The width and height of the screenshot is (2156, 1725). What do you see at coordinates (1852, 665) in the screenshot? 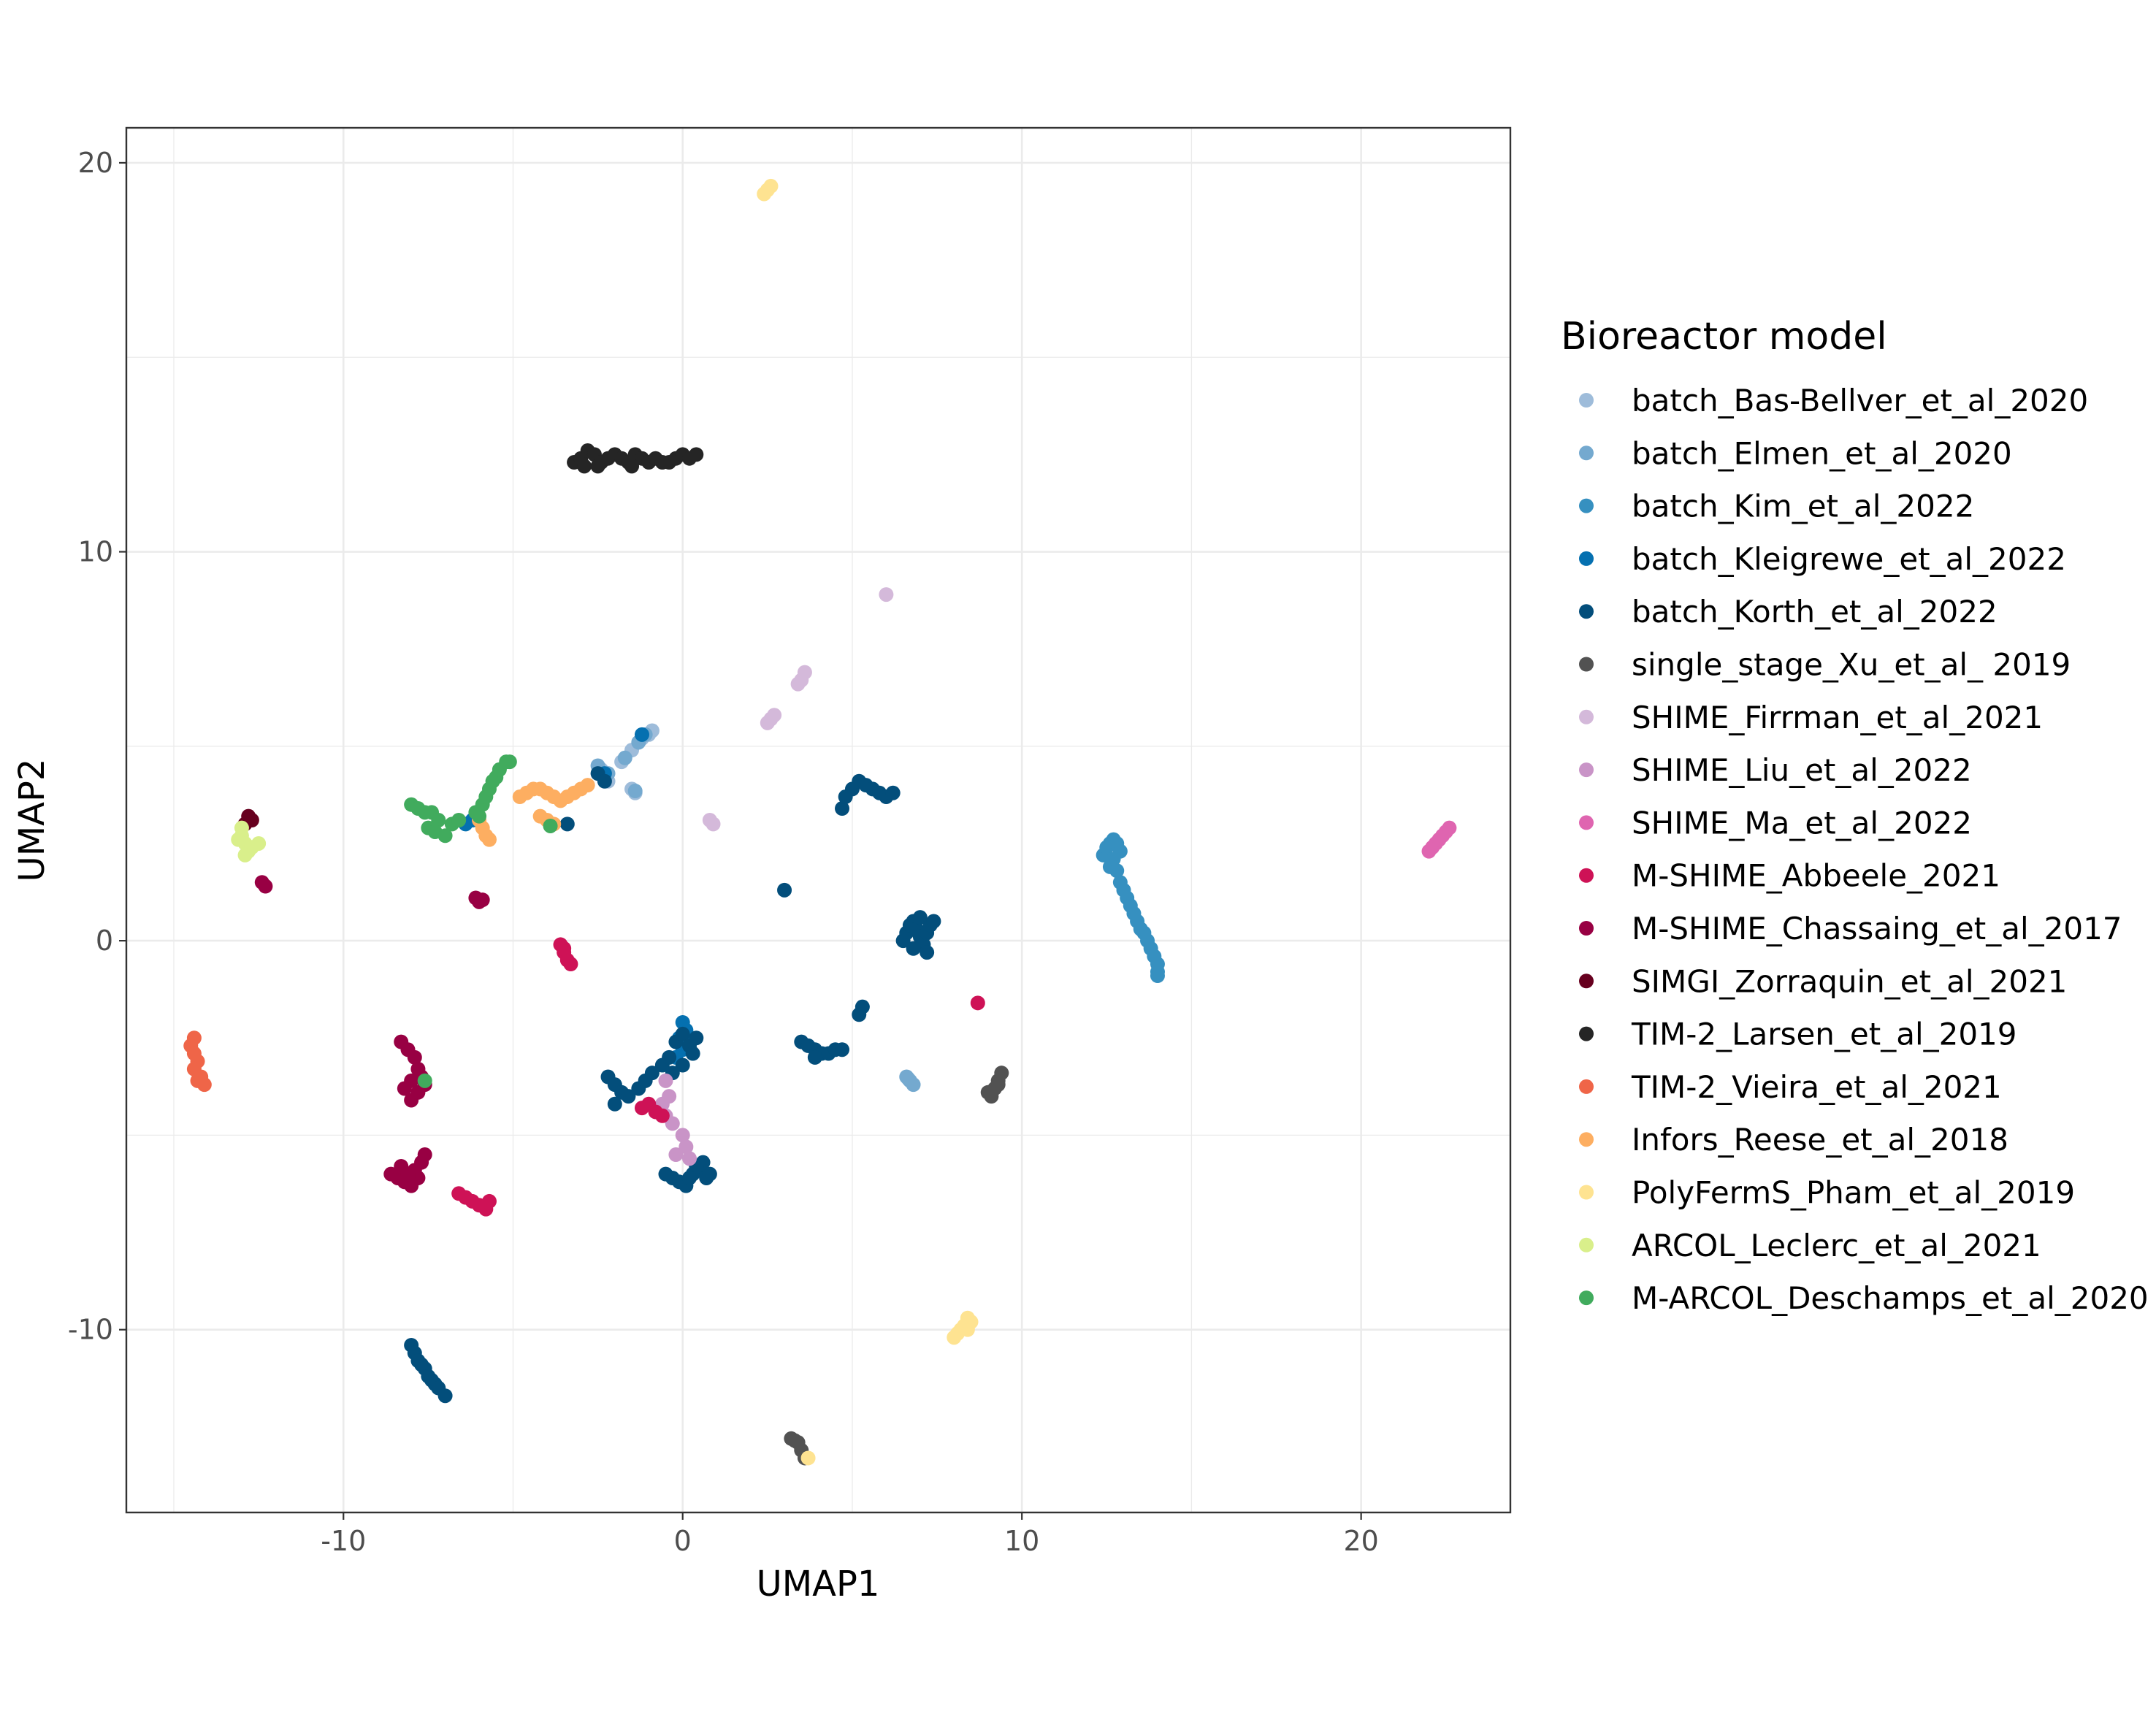
I see `legend-label: single_stage_Xu_et_al_ 2019` at bounding box center [1852, 665].